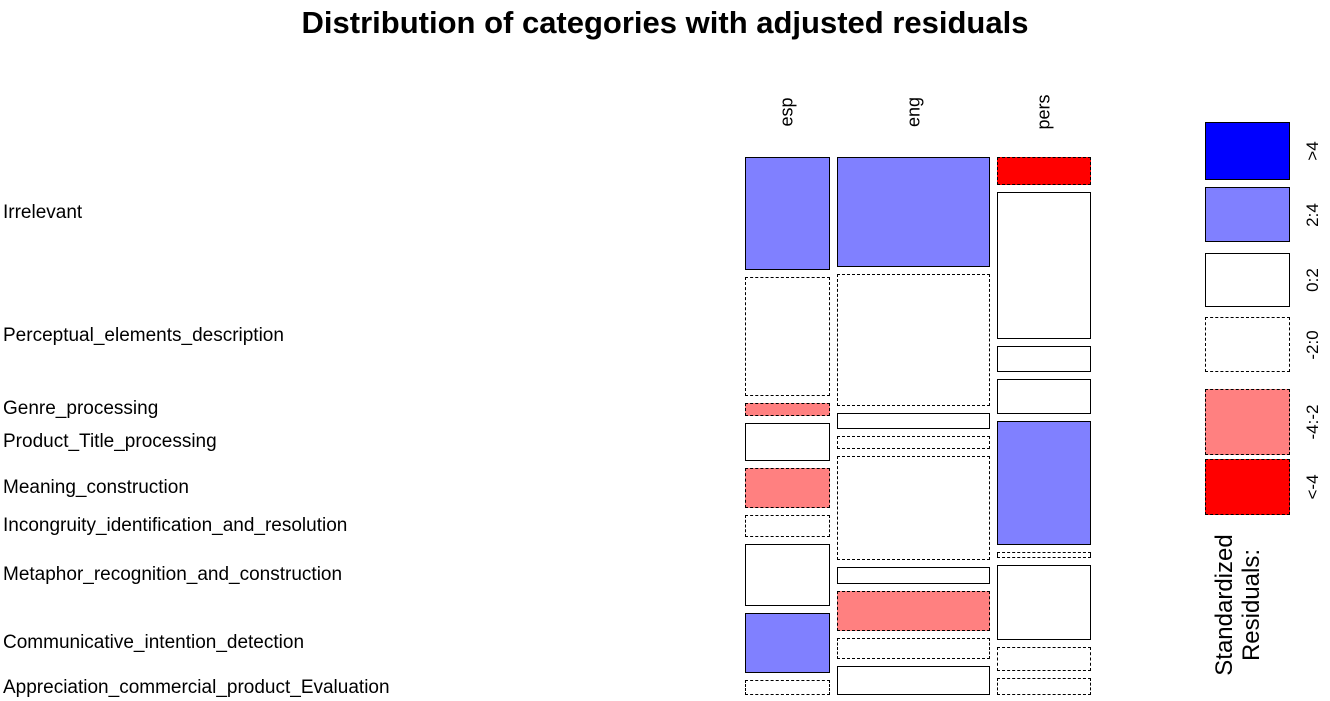 The width and height of the screenshot is (1330, 701). Describe the element at coordinates (110, 441) in the screenshot. I see `row-label-Product_Title_processing: Product_Title_processing` at that location.